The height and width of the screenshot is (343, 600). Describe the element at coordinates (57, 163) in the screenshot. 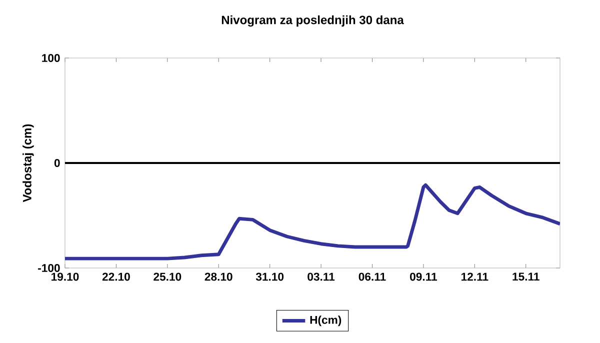

I see `y-tick-label: 0` at that location.